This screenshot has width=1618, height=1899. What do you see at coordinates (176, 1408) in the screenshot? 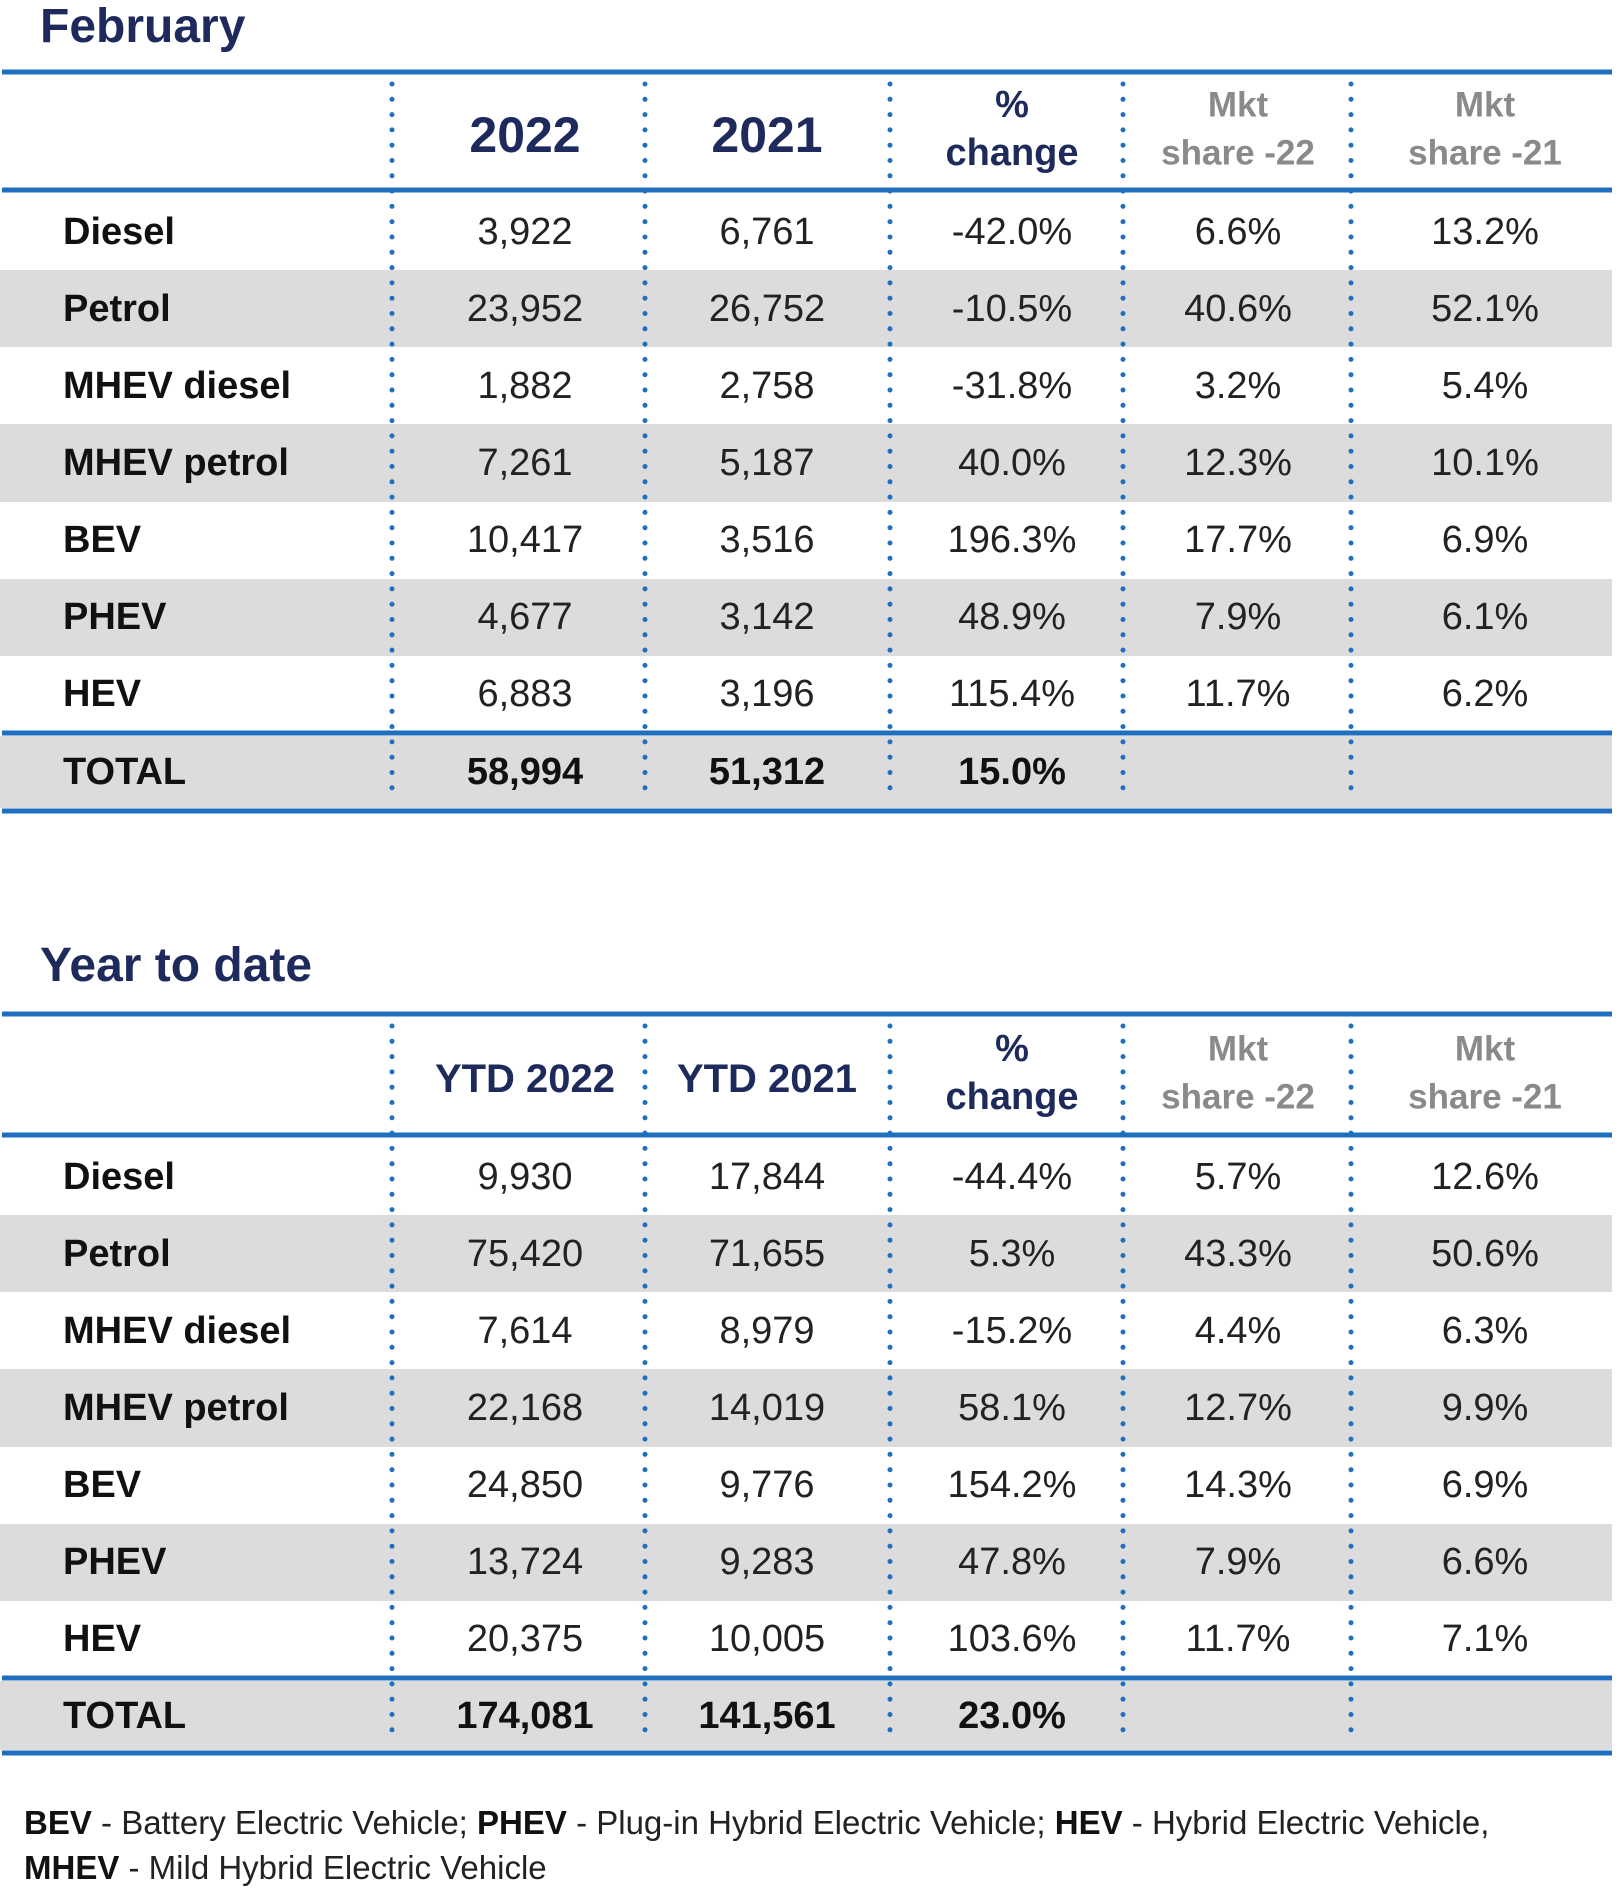
I see `row-label: MHEV petrol` at bounding box center [176, 1408].